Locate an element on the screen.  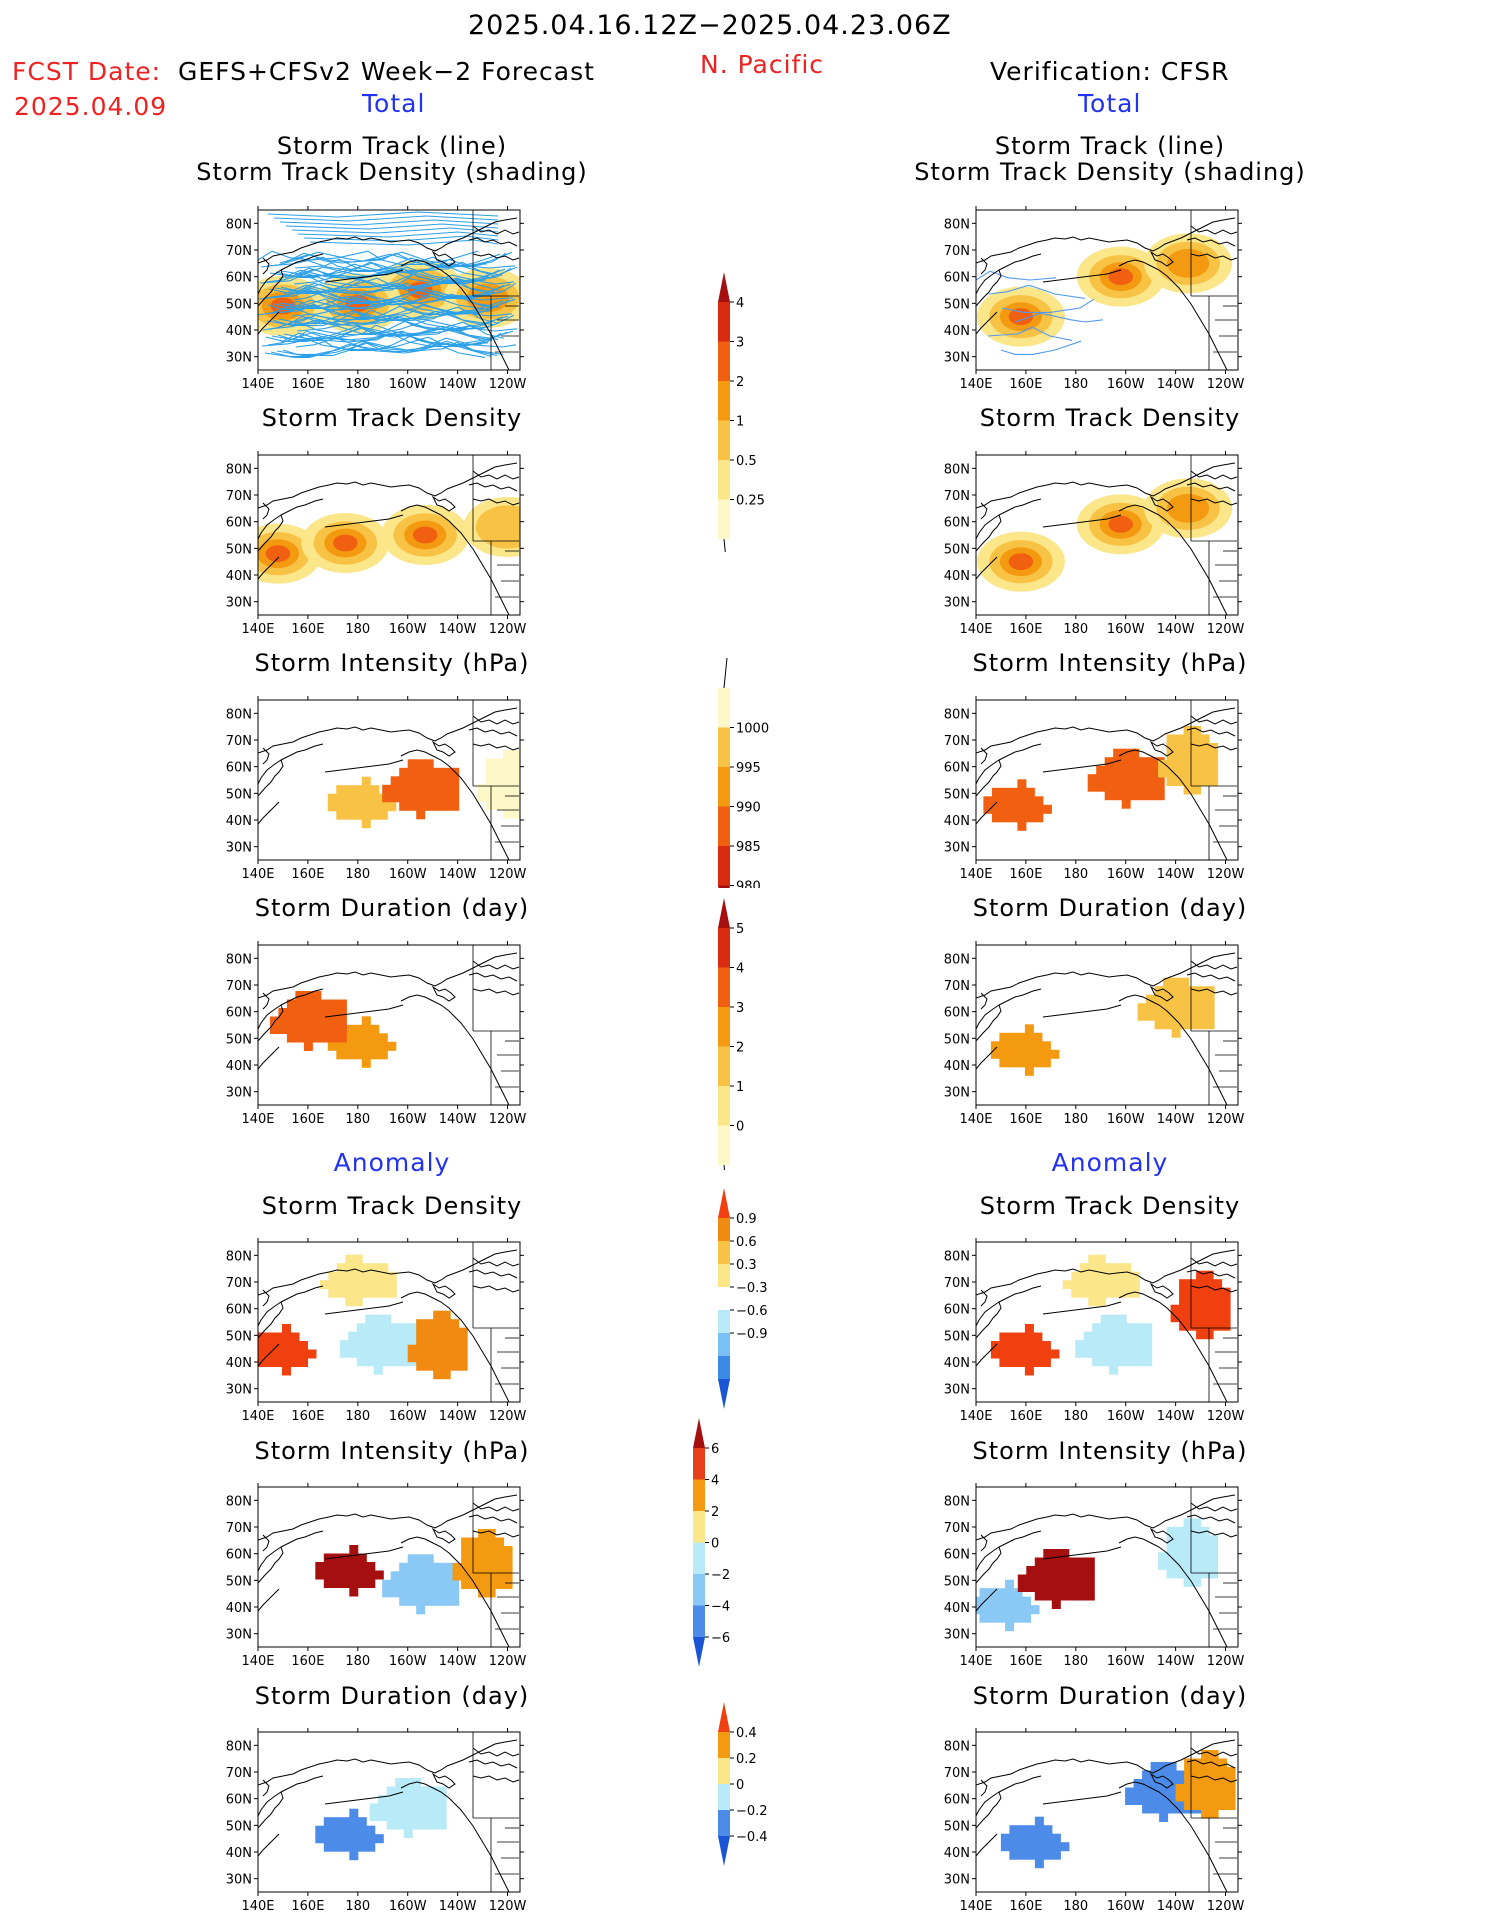
colorbar-tick-label: 0.5 is located at coordinates (746, 461).